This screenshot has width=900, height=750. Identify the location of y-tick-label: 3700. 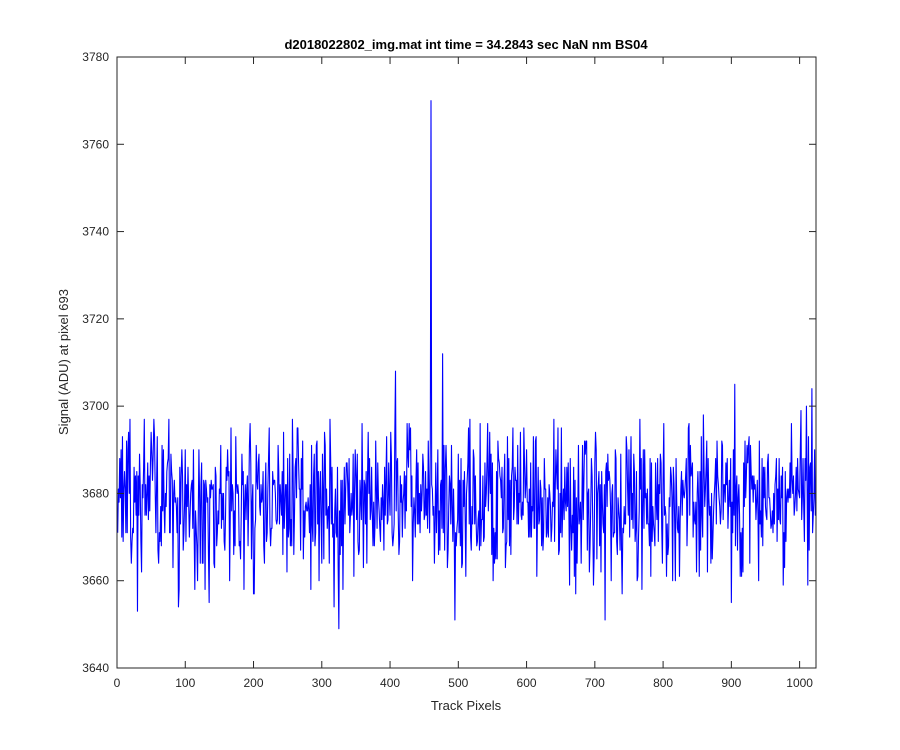
(95, 406).